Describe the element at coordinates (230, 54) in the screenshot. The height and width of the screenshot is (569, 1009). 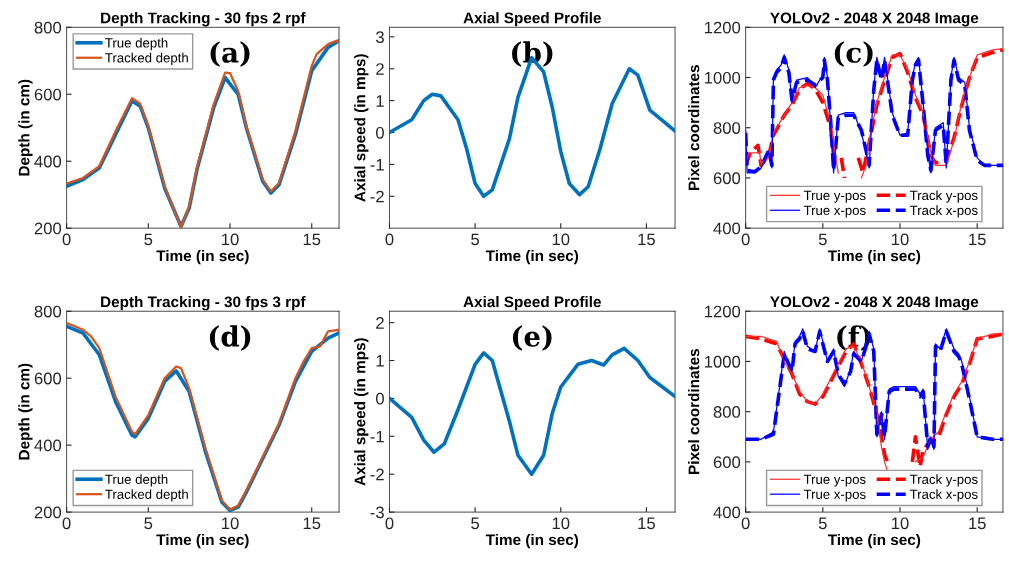
I see `annotation: (a)` at that location.